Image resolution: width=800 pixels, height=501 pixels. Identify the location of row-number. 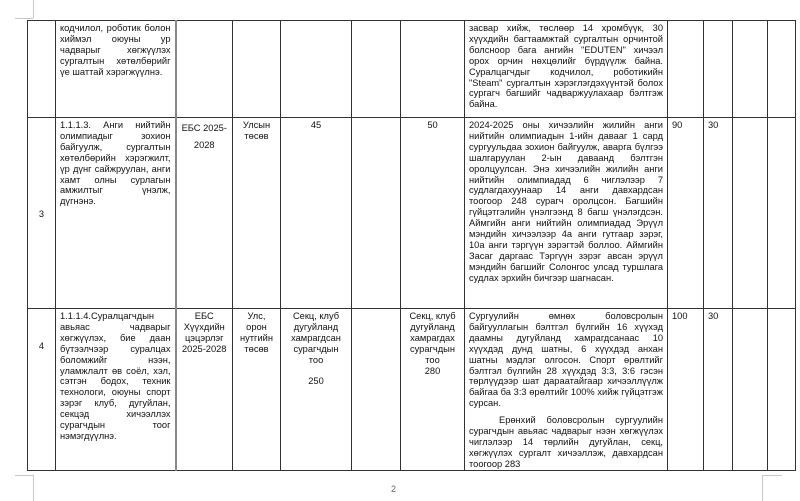
(41, 69).